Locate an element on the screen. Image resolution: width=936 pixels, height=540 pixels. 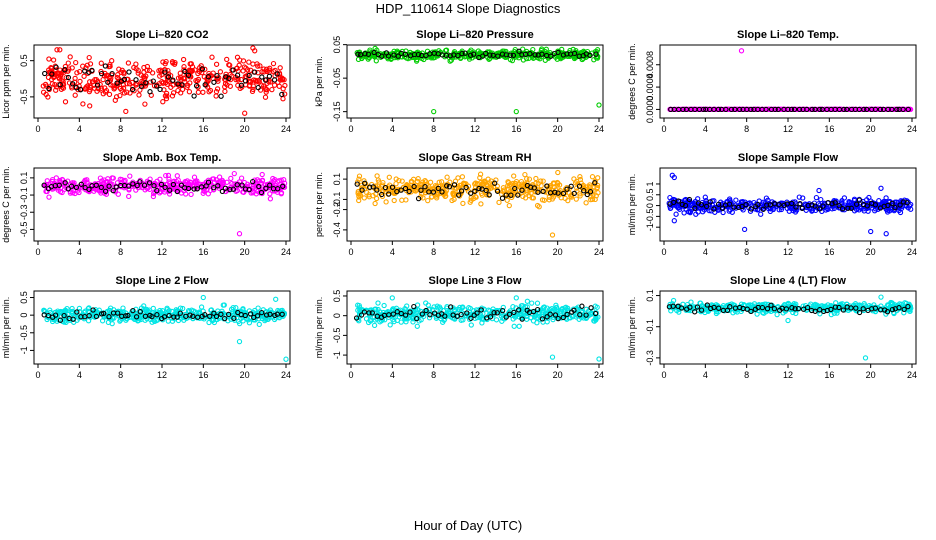
panel-title: Slope Li–820 Pressure is located at coordinates (474, 35).